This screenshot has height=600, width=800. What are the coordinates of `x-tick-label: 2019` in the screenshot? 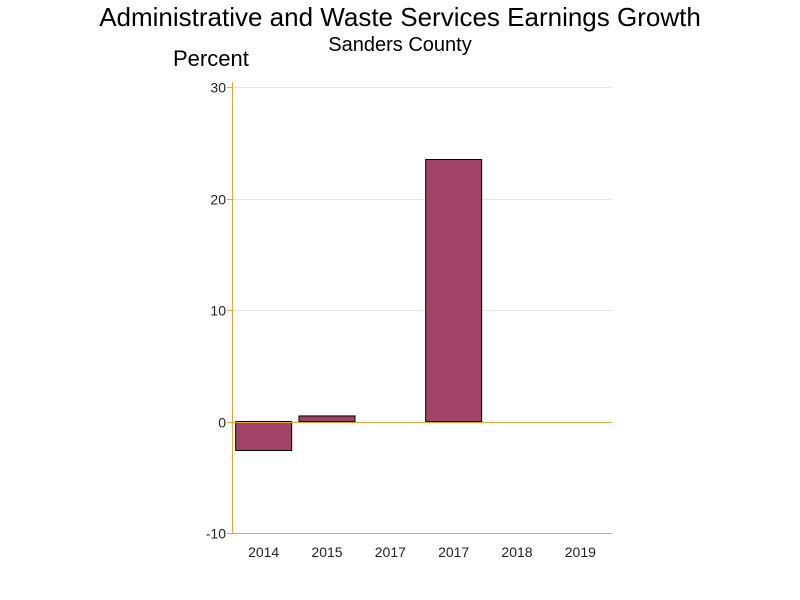 It's located at (580, 552).